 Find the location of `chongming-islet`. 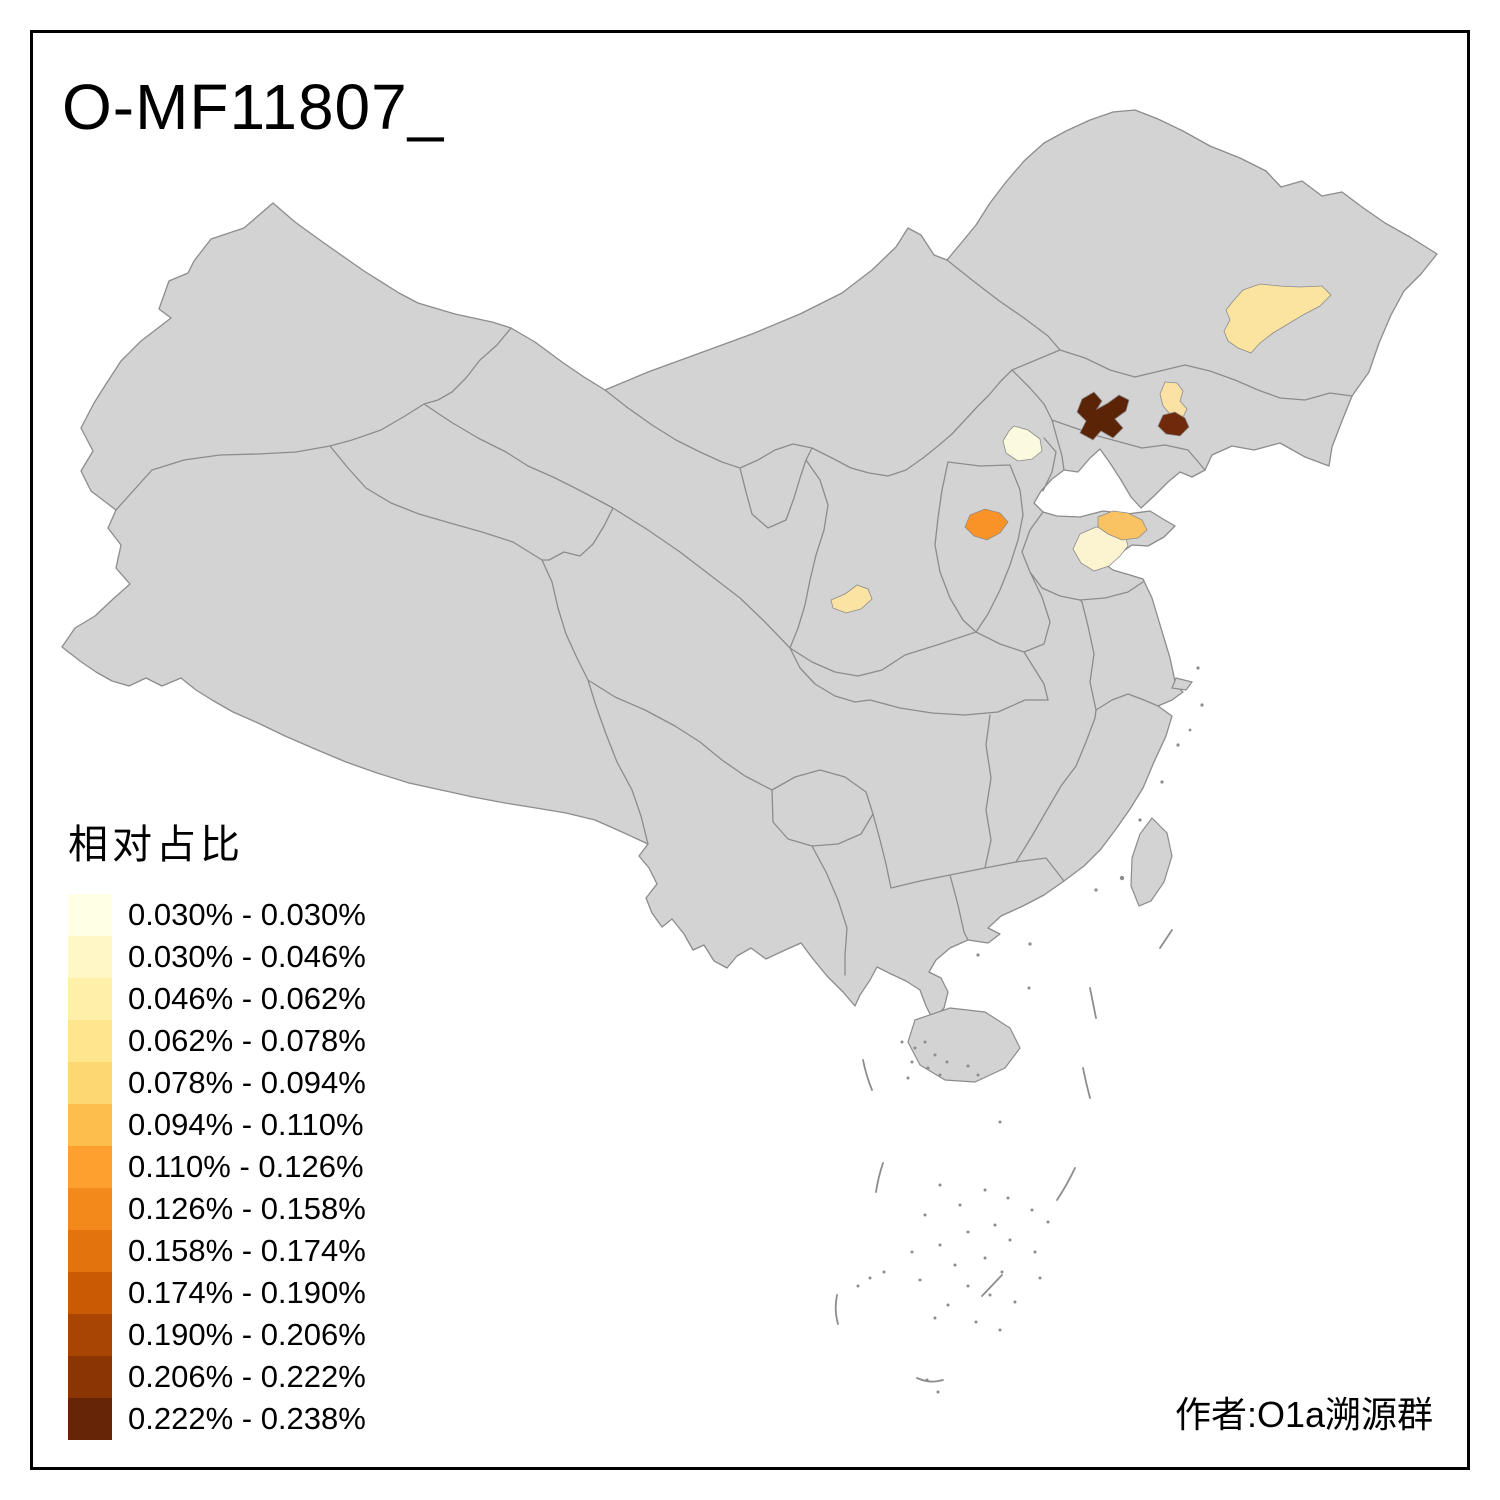

chongming-islet is located at coordinates (1182, 684).